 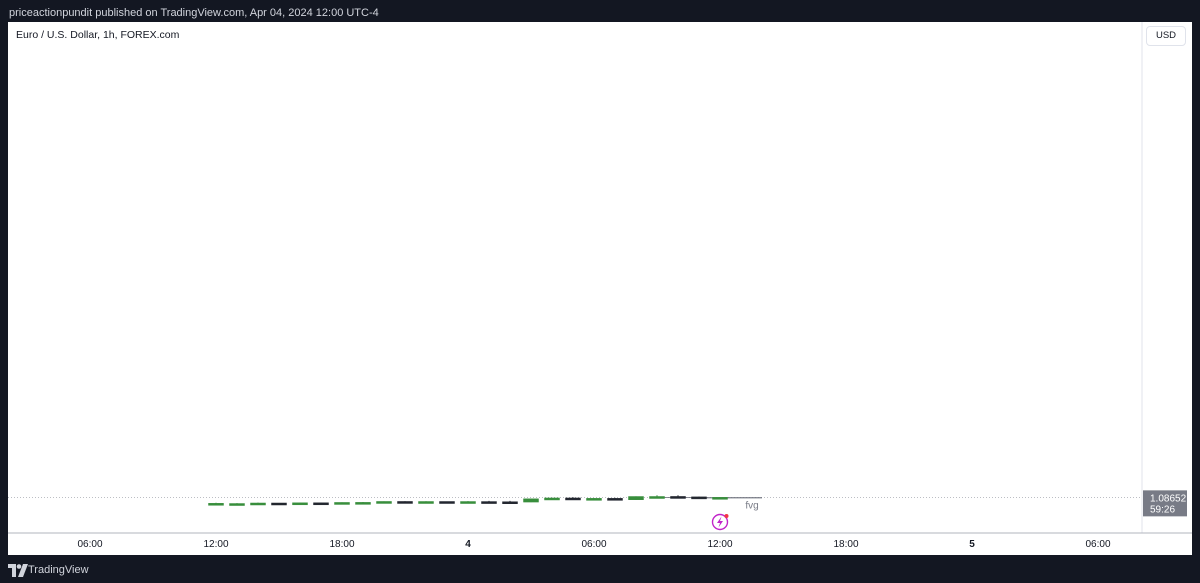 I want to click on x-tick-label: 5, so click(x=972, y=544).